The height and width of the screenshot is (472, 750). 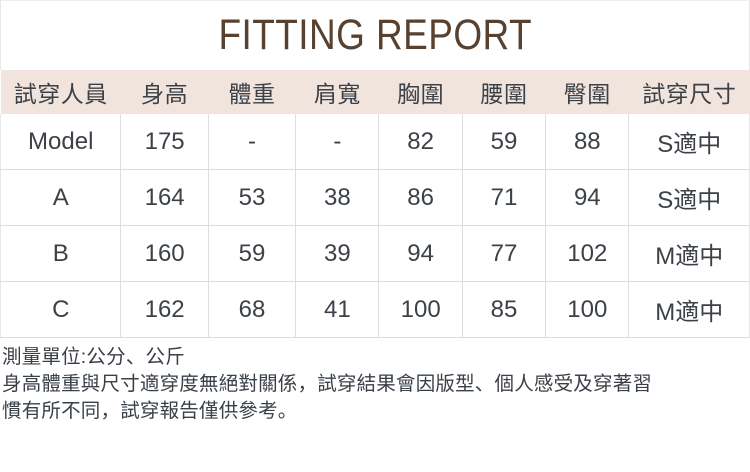 I want to click on cell-person: Model, so click(x=61, y=142).